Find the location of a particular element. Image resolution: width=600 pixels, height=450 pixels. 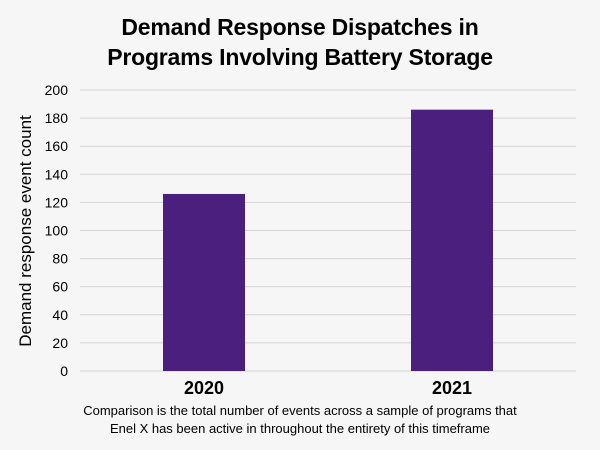

y-tick-label: 160 is located at coordinates (57, 146).